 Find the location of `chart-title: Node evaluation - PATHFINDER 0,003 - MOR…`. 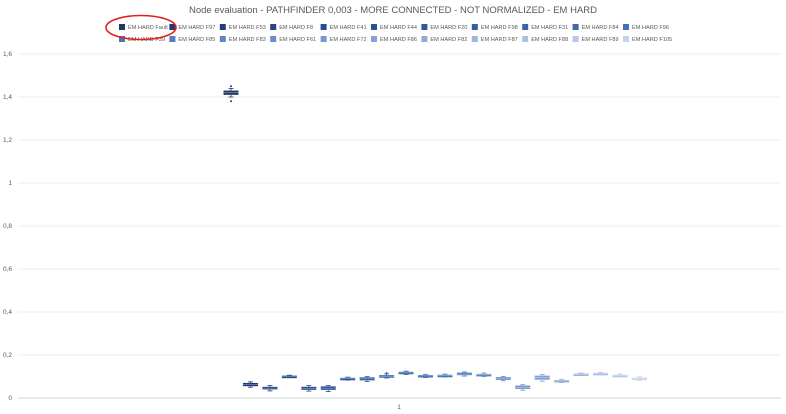

chart-title: Node evaluation - PATHFINDER 0,003 - MOR… is located at coordinates (393, 10).